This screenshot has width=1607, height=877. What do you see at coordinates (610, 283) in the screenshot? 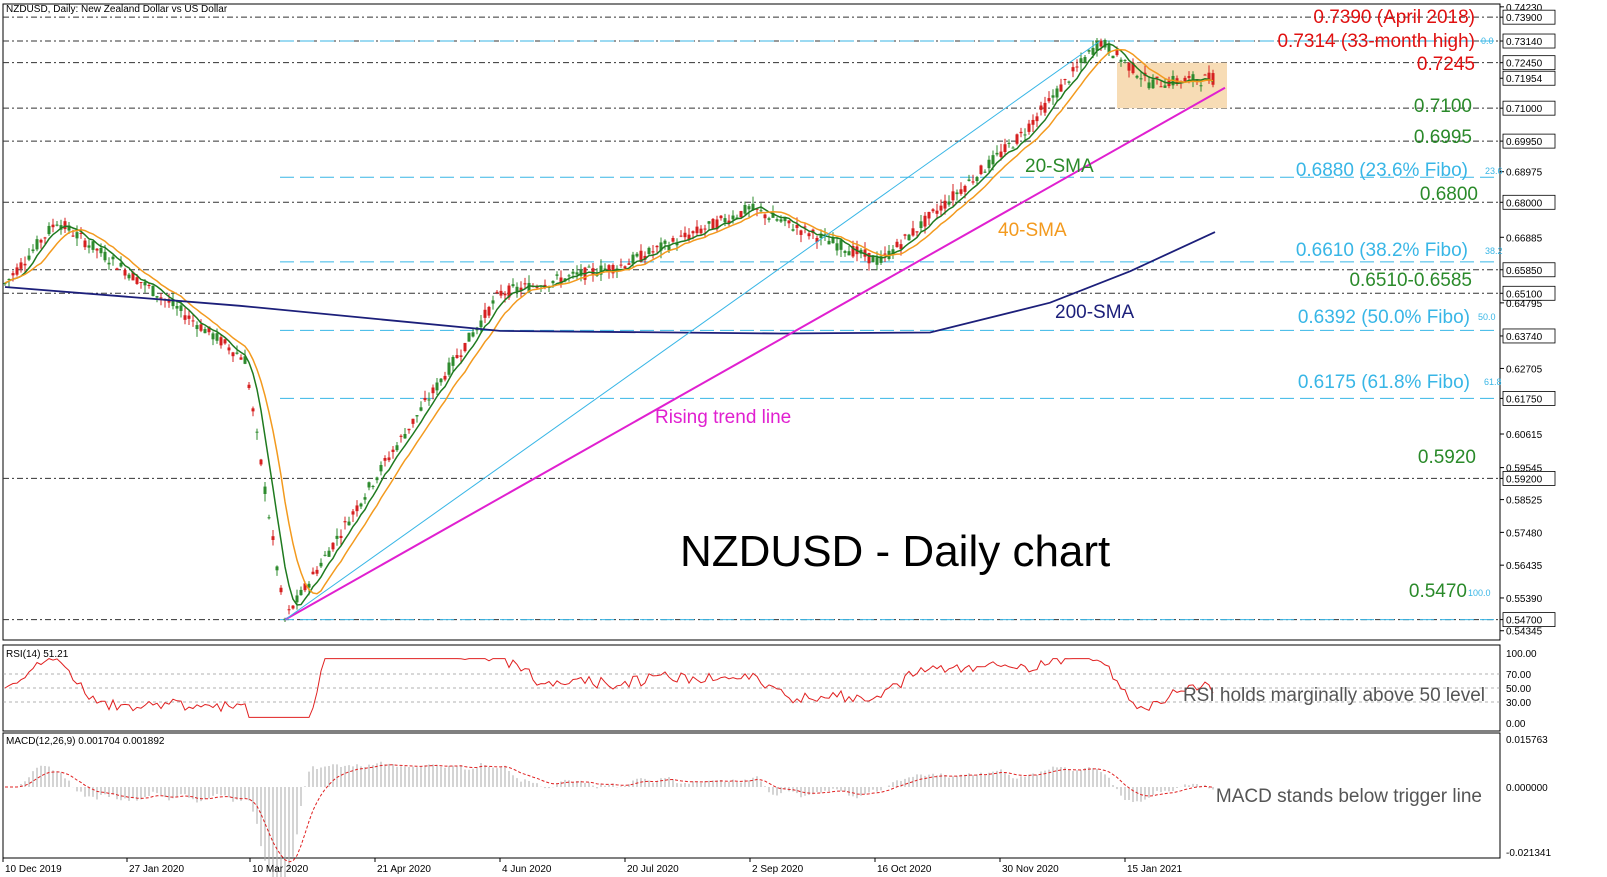
I see `sma200-line` at bounding box center [610, 283].